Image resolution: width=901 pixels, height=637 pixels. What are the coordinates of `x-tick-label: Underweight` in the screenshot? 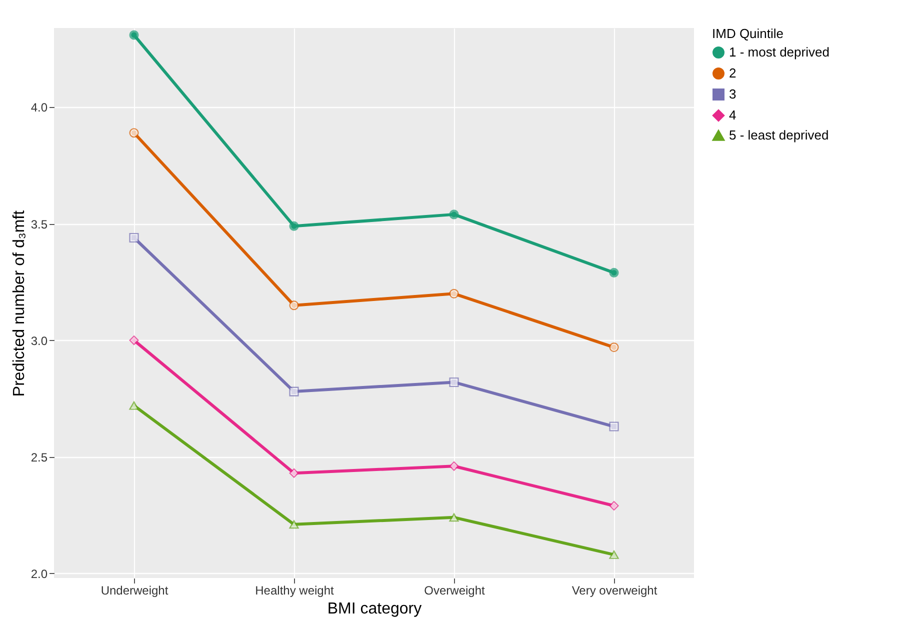 It's located at (134, 591).